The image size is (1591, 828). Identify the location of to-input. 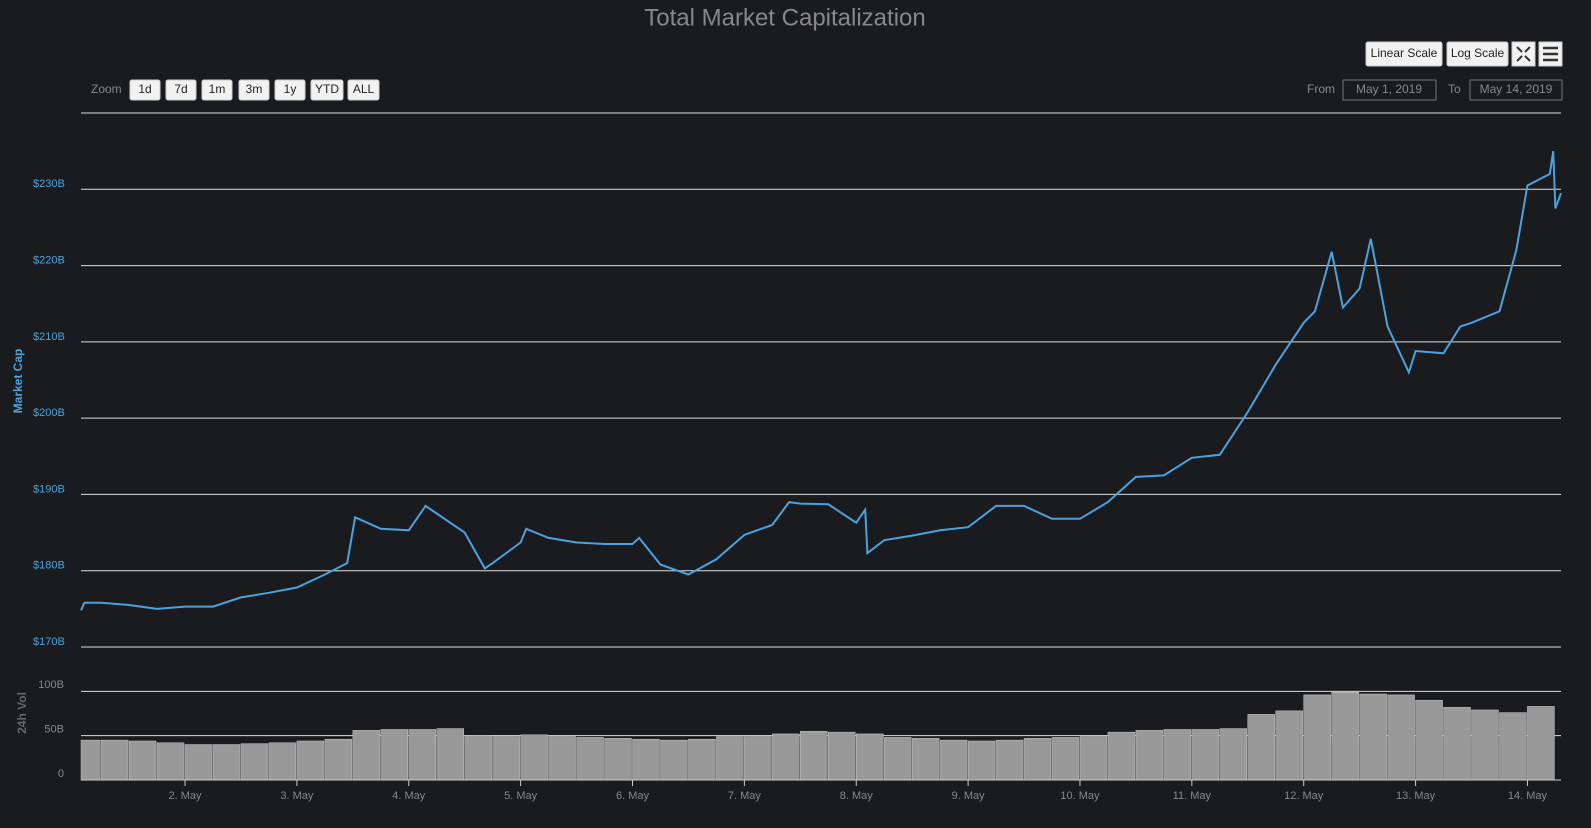
(1516, 90).